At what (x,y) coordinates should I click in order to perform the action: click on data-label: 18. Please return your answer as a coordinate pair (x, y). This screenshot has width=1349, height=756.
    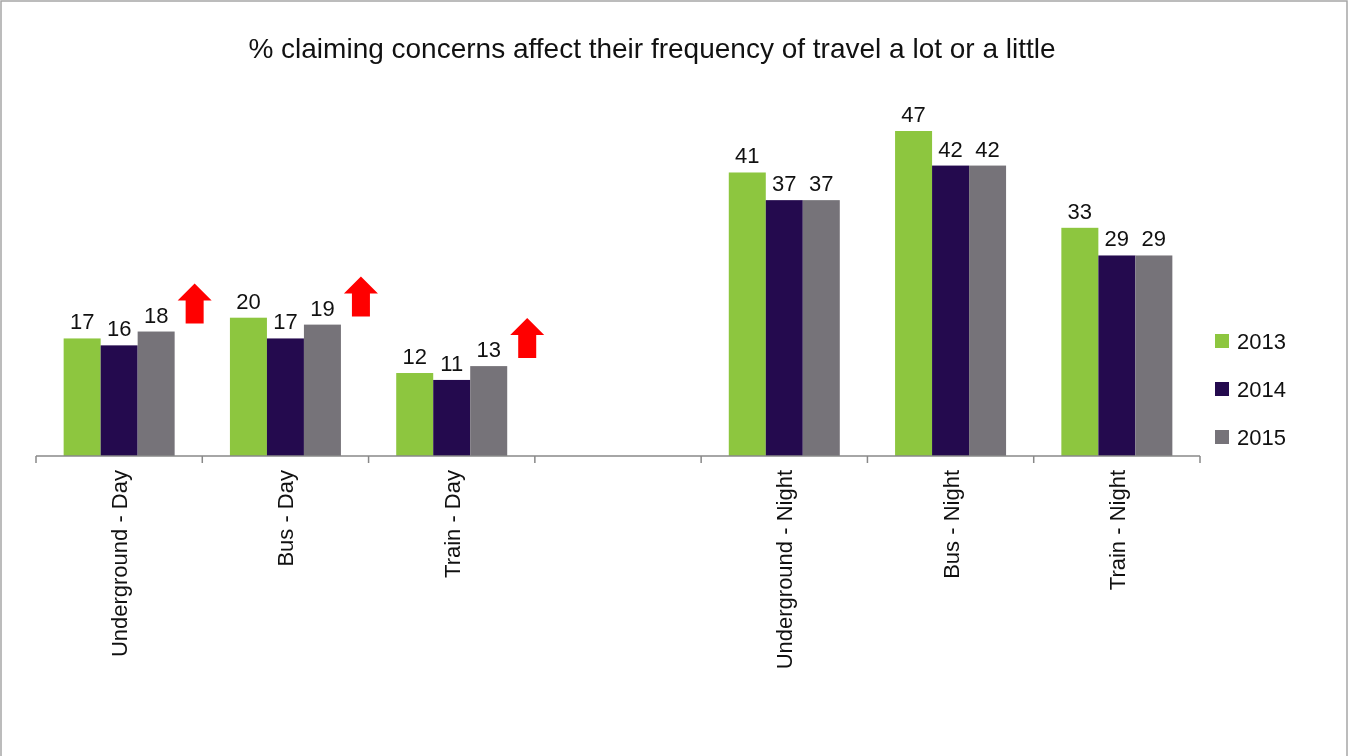
    Looking at the image, I should click on (156, 315).